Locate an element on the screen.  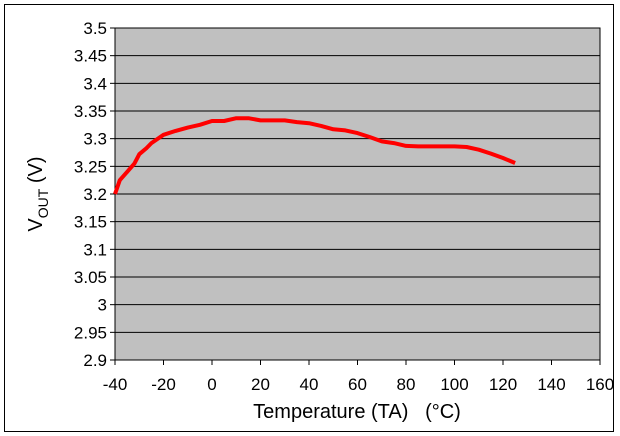
y-tick-label: 3 is located at coordinates (102, 305).